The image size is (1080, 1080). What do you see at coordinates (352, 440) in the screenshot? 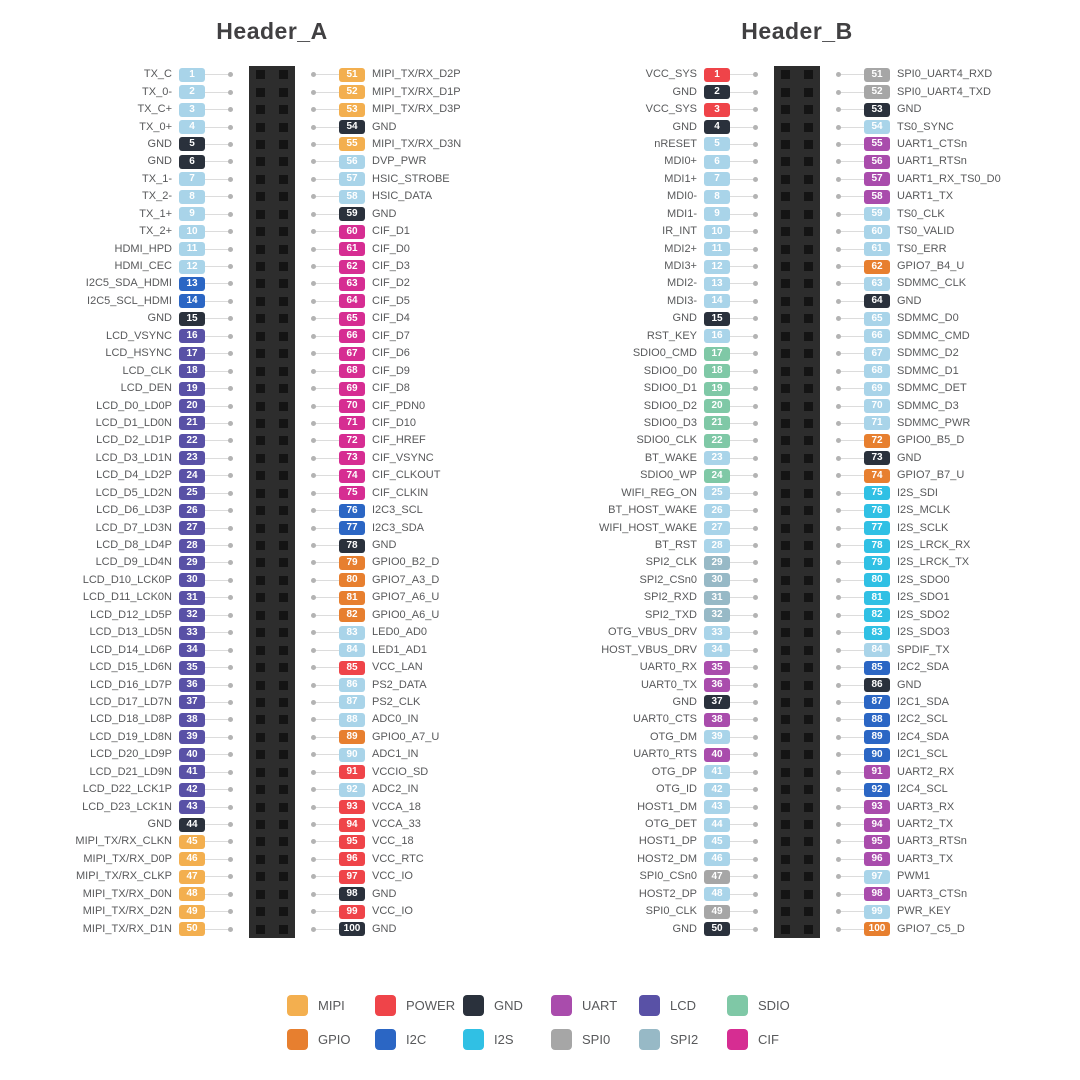
I see `pin-number-badge: 72` at bounding box center [352, 440].